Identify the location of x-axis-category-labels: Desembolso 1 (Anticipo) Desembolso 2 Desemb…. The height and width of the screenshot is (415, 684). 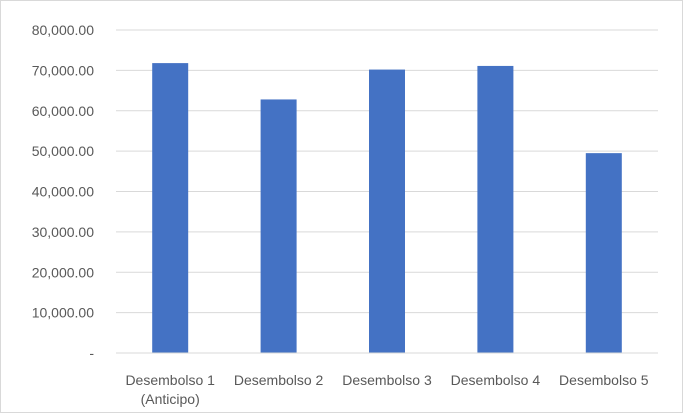
(386, 389).